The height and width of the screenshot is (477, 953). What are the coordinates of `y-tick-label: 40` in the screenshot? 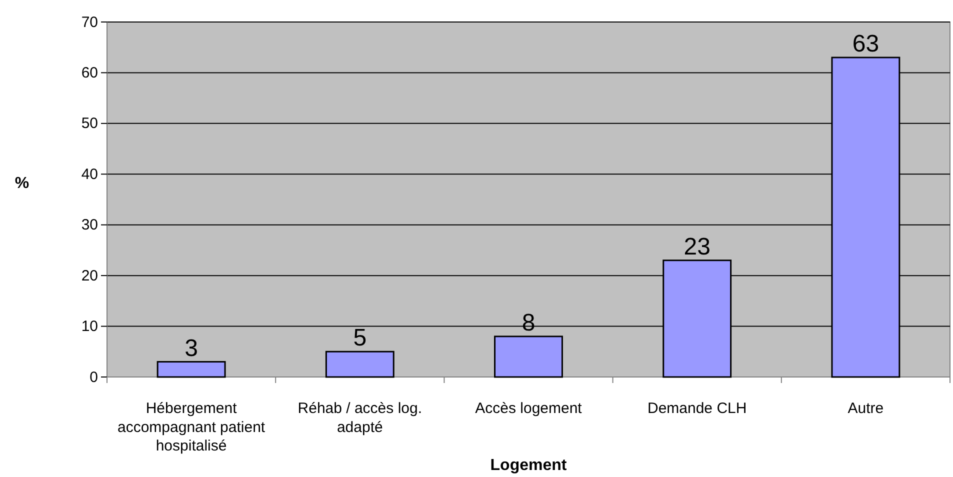 It's located at (89, 174).